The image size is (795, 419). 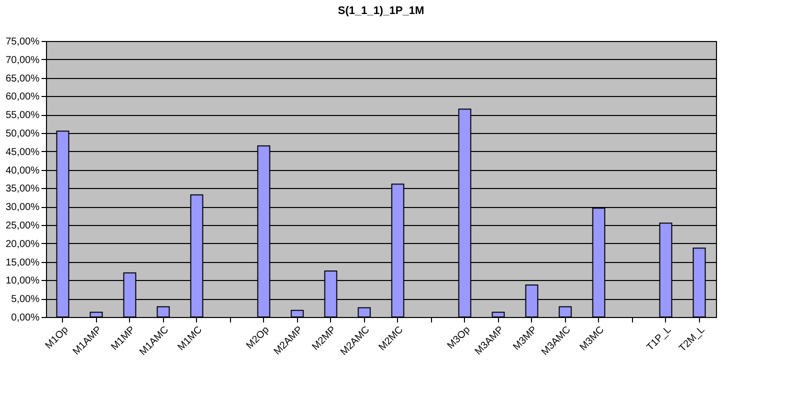 I want to click on y-tick-label: 55,00%, so click(x=23, y=116).